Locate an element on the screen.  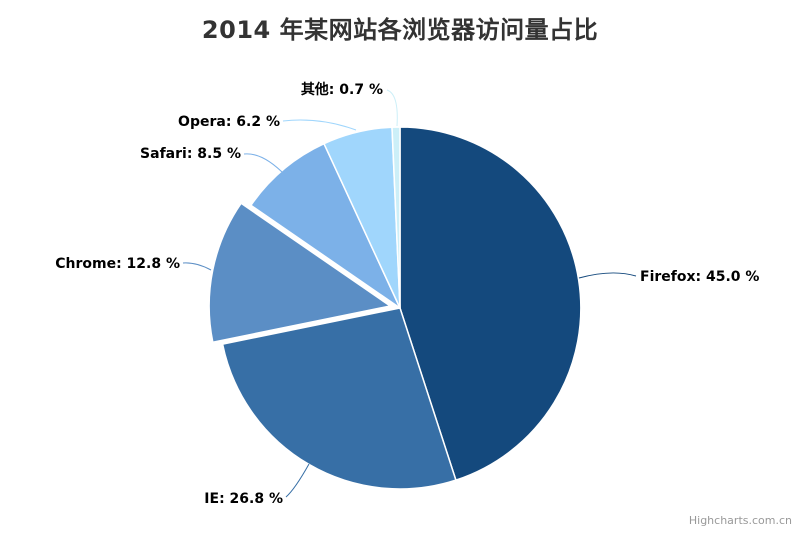
data-label-opera: Opera: 6.2 % is located at coordinates (229, 122).